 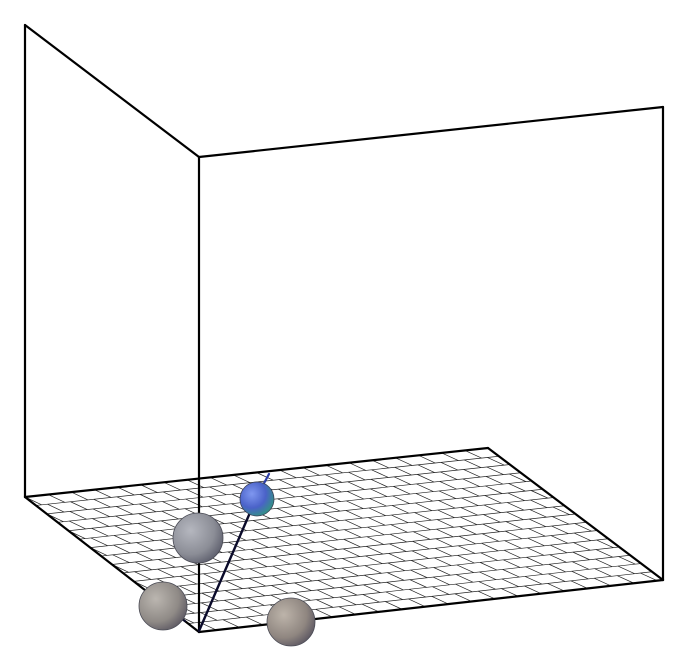 I want to click on sphere-gray-upper, so click(x=198, y=538).